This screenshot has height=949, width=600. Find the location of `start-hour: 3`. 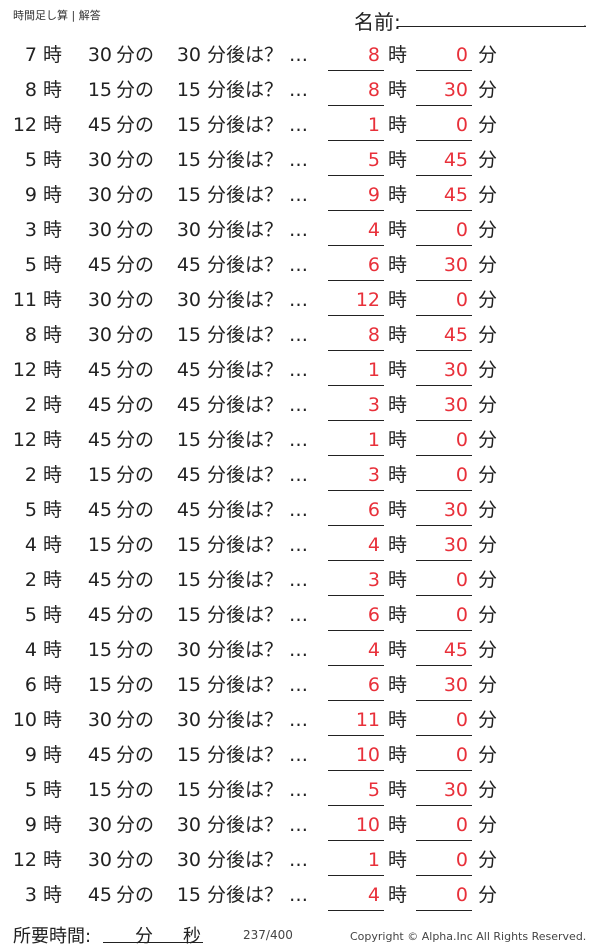

start-hour: 3 is located at coordinates (30, 895).